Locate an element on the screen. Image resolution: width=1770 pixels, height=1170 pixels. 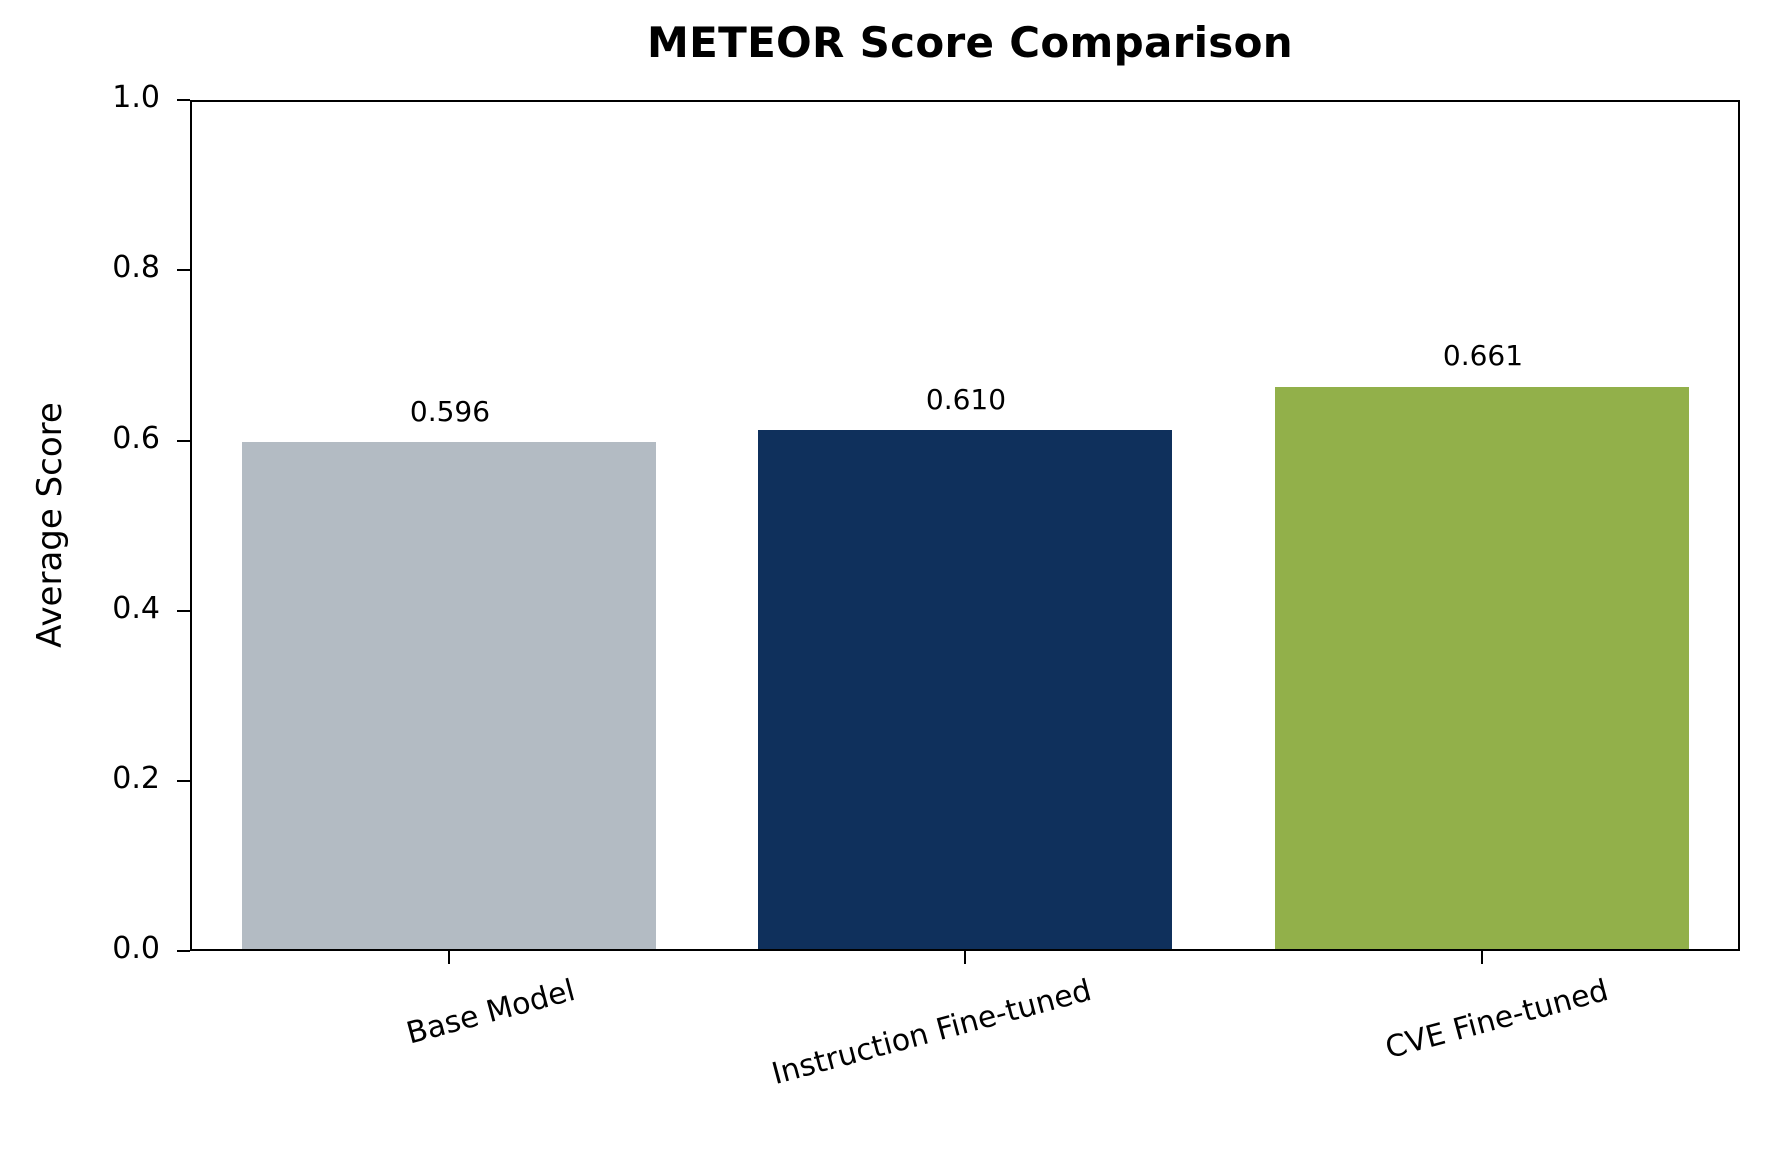
bar-cve-fine-tuned is located at coordinates (1482, 668).